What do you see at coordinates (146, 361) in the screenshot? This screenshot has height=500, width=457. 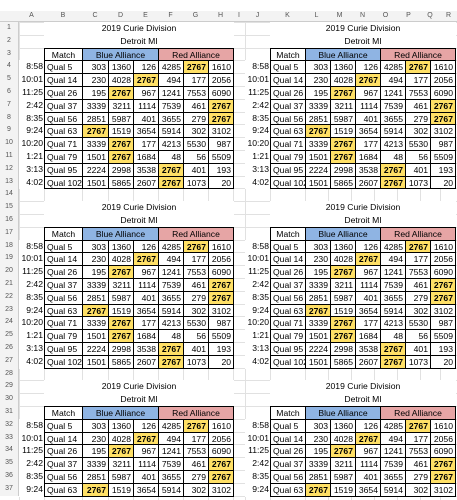 I see `team-number: 2607` at bounding box center [146, 361].